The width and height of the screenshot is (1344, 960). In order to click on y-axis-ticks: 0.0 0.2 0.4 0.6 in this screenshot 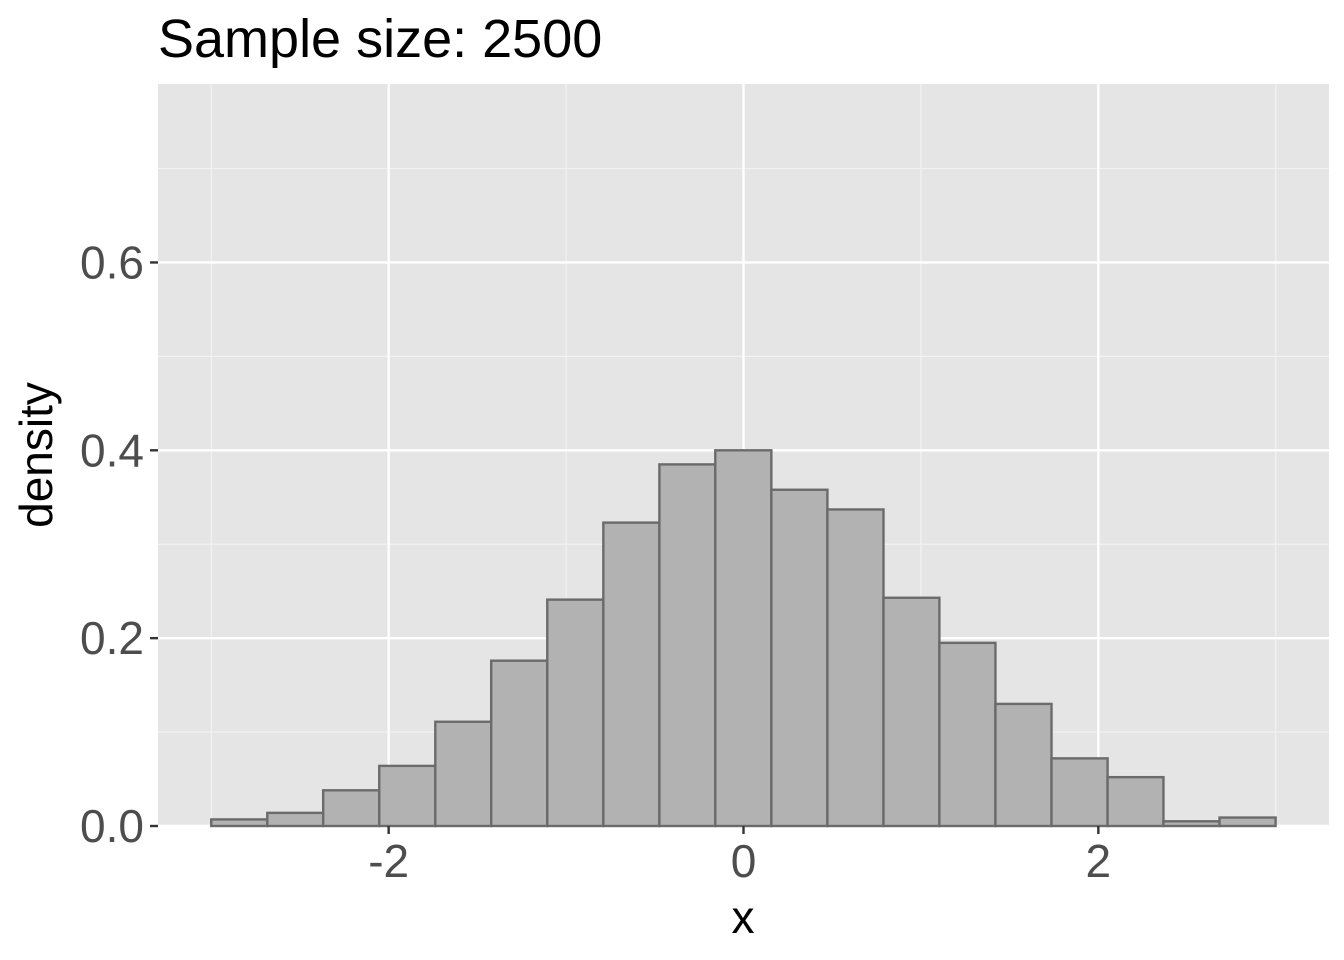, I will do `click(119, 544)`.